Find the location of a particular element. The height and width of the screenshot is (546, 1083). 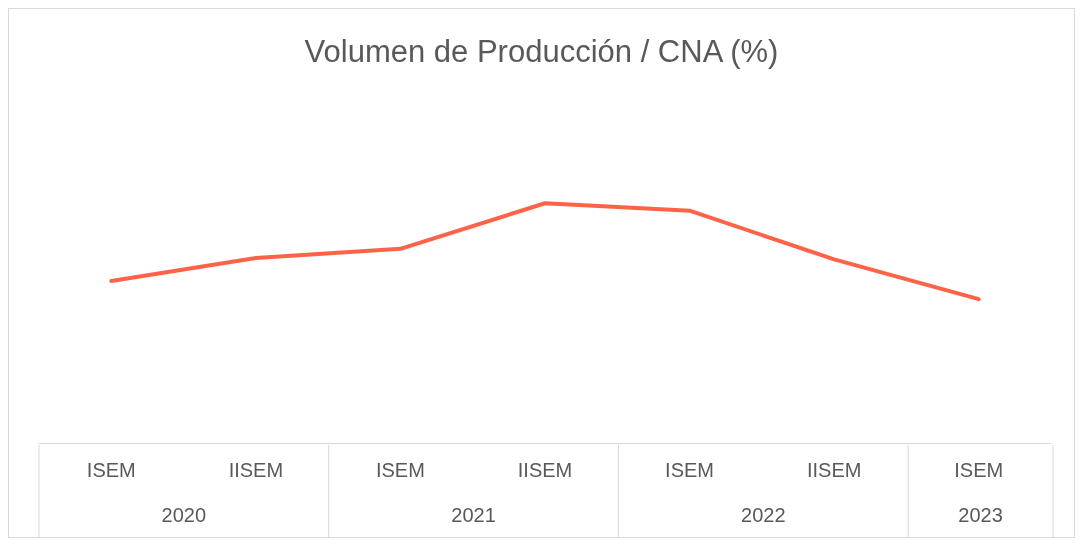

text: 2023 is located at coordinates (980, 515).